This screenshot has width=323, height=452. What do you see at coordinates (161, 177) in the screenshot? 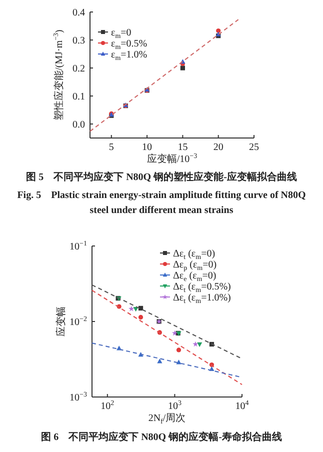
I see `text: 图 5 不同平均应变下 N80Q 钢的塑性应变能-应变幅拟合曲线` at bounding box center [161, 177].